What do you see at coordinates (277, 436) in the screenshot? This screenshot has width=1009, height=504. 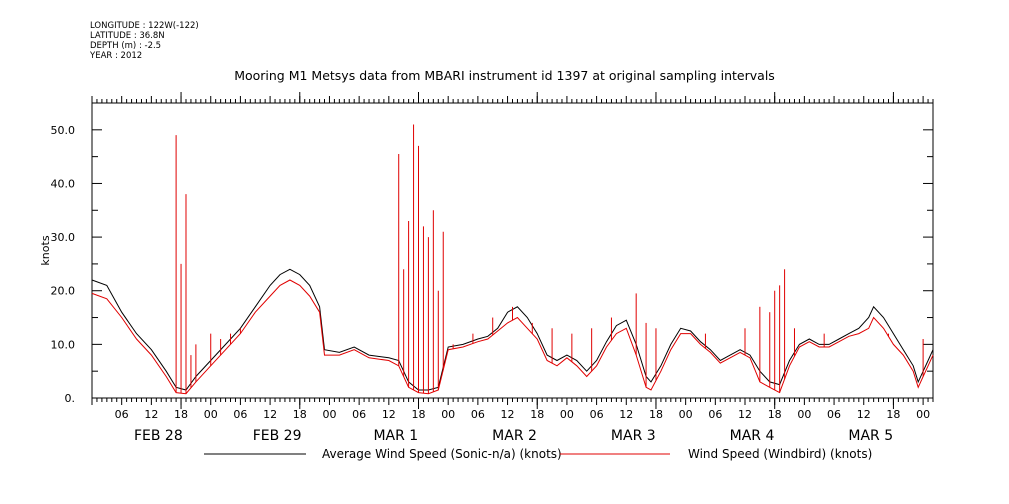 I see `x-day-label: FEB 29` at bounding box center [277, 436].